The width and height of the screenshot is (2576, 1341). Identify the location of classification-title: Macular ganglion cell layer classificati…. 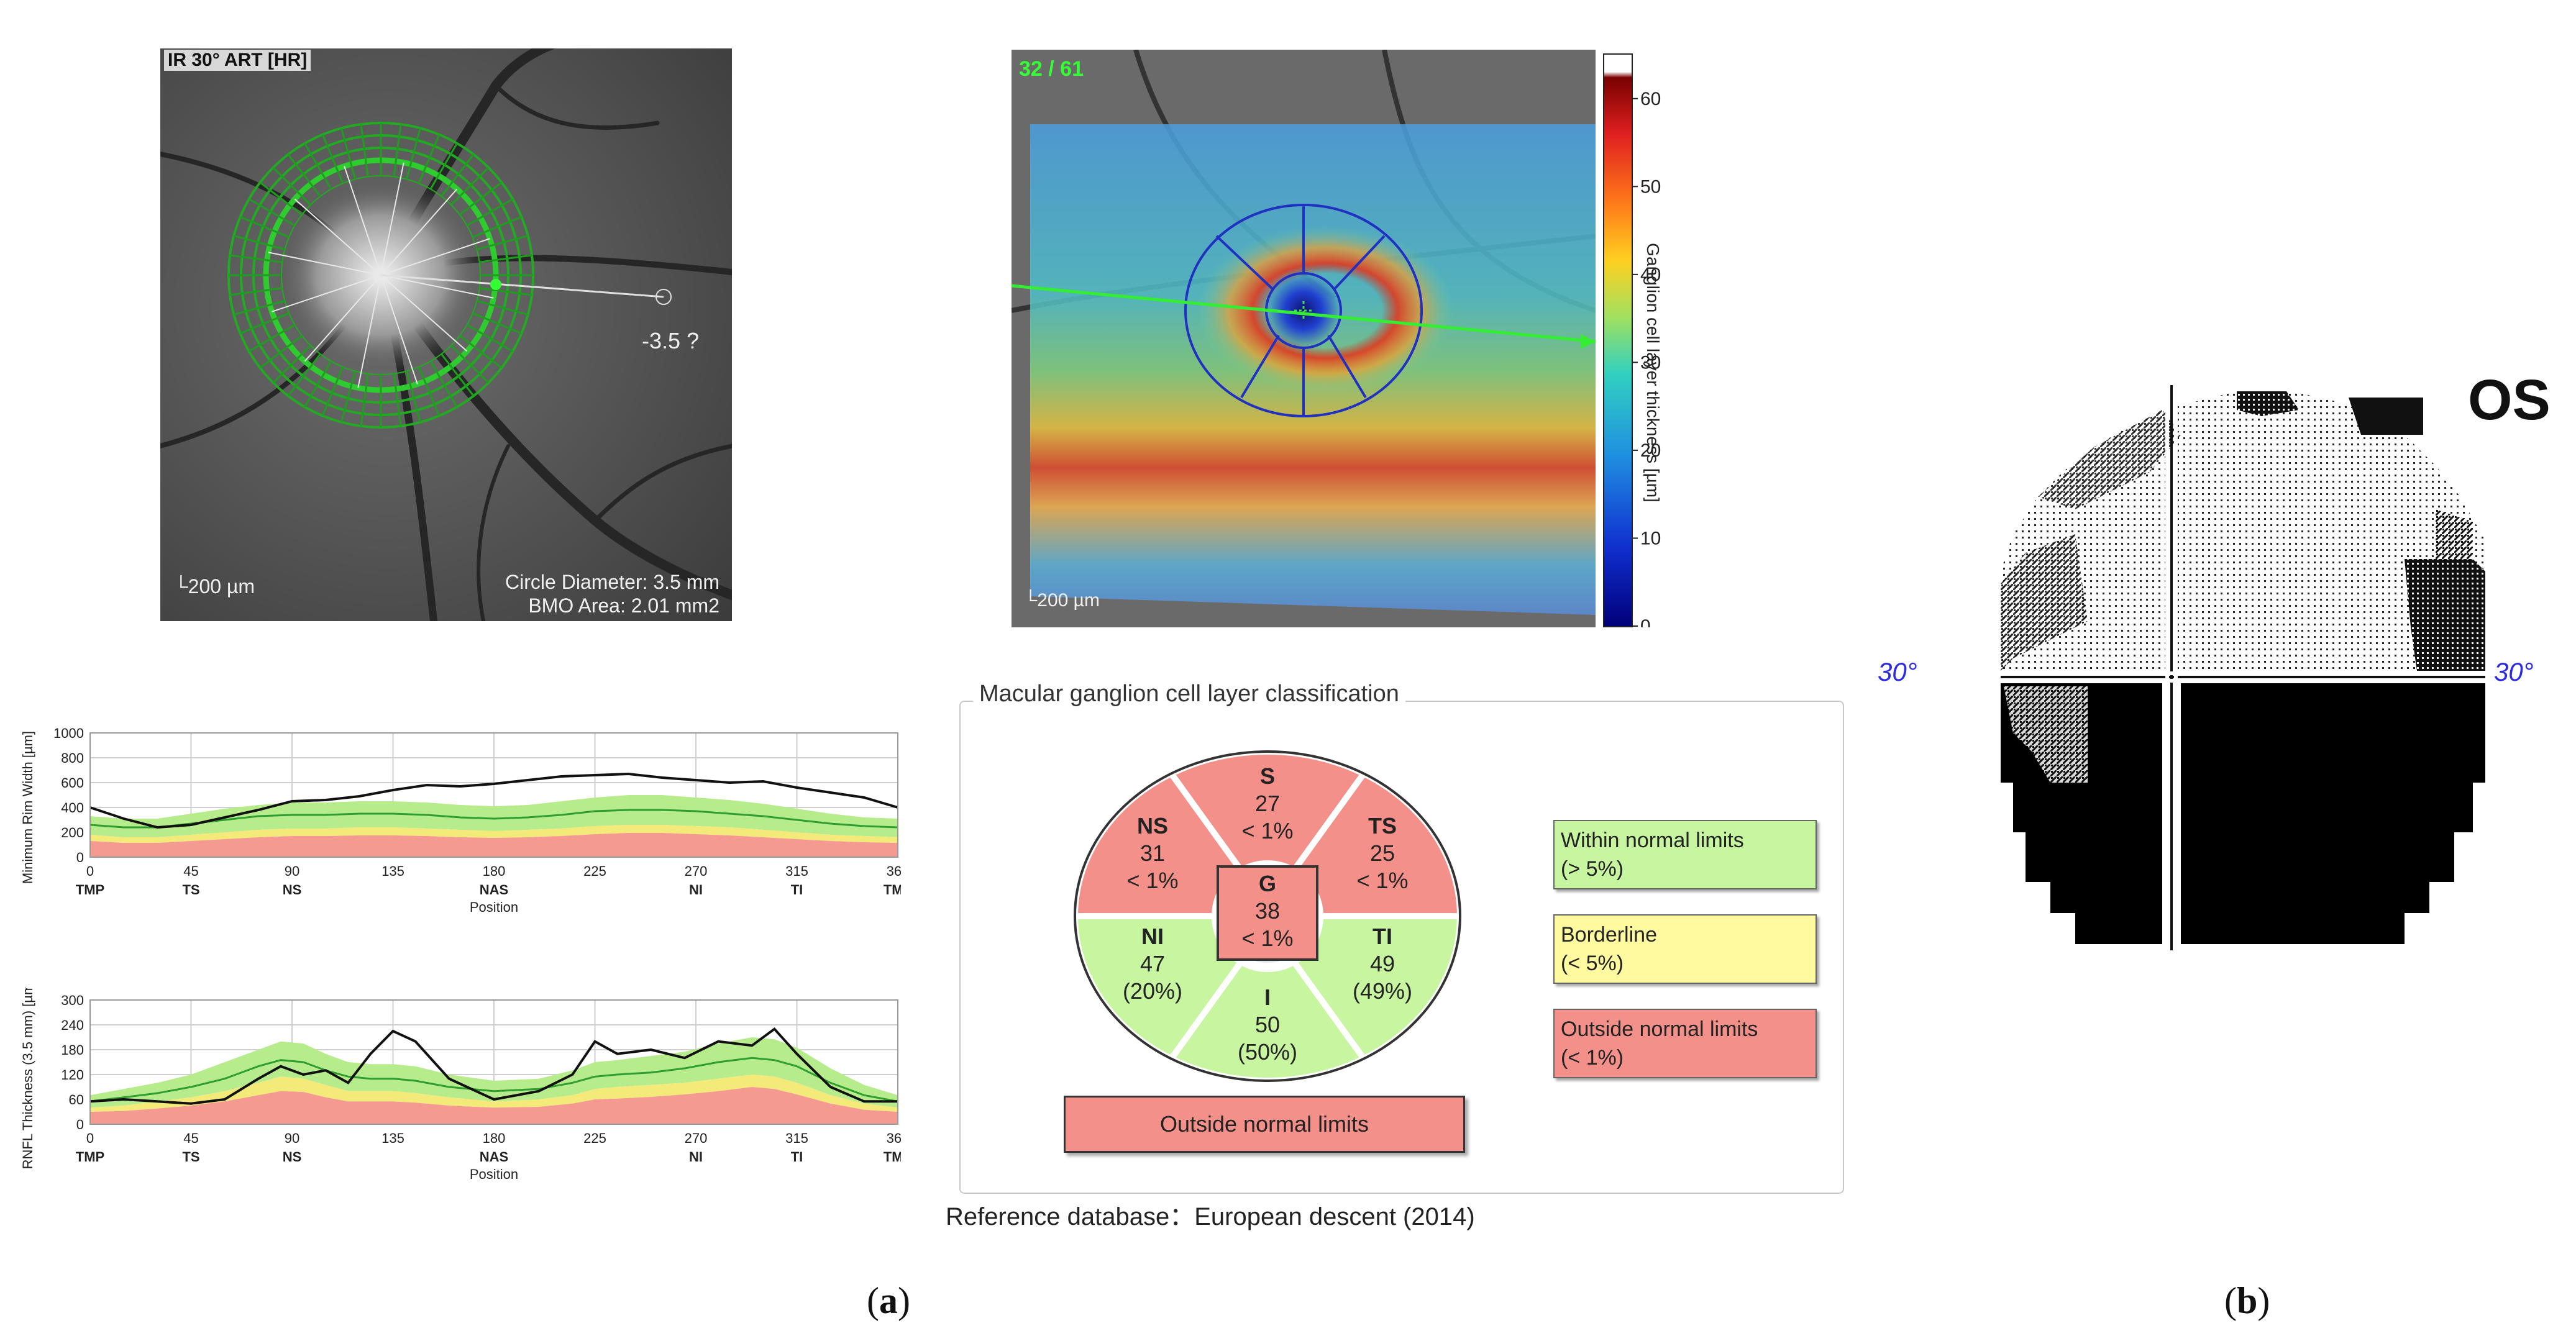
(1189, 694).